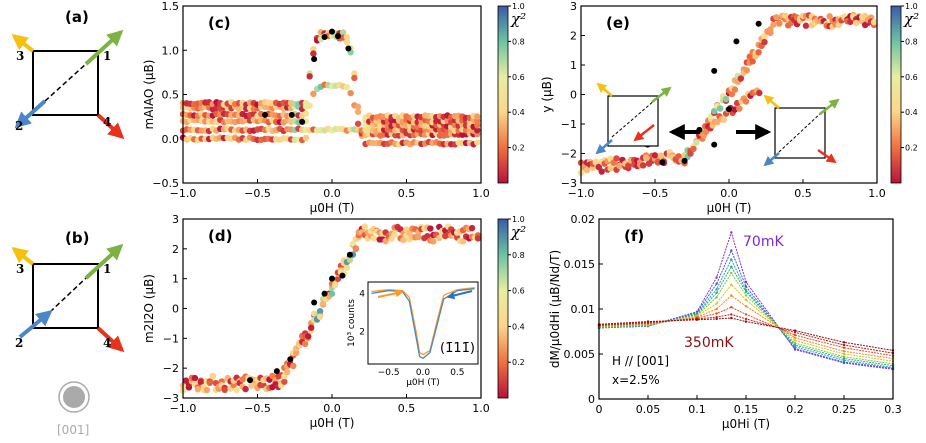  Describe the element at coordinates (171, 6) in the screenshot. I see `y-tick-label: 1.5` at that location.